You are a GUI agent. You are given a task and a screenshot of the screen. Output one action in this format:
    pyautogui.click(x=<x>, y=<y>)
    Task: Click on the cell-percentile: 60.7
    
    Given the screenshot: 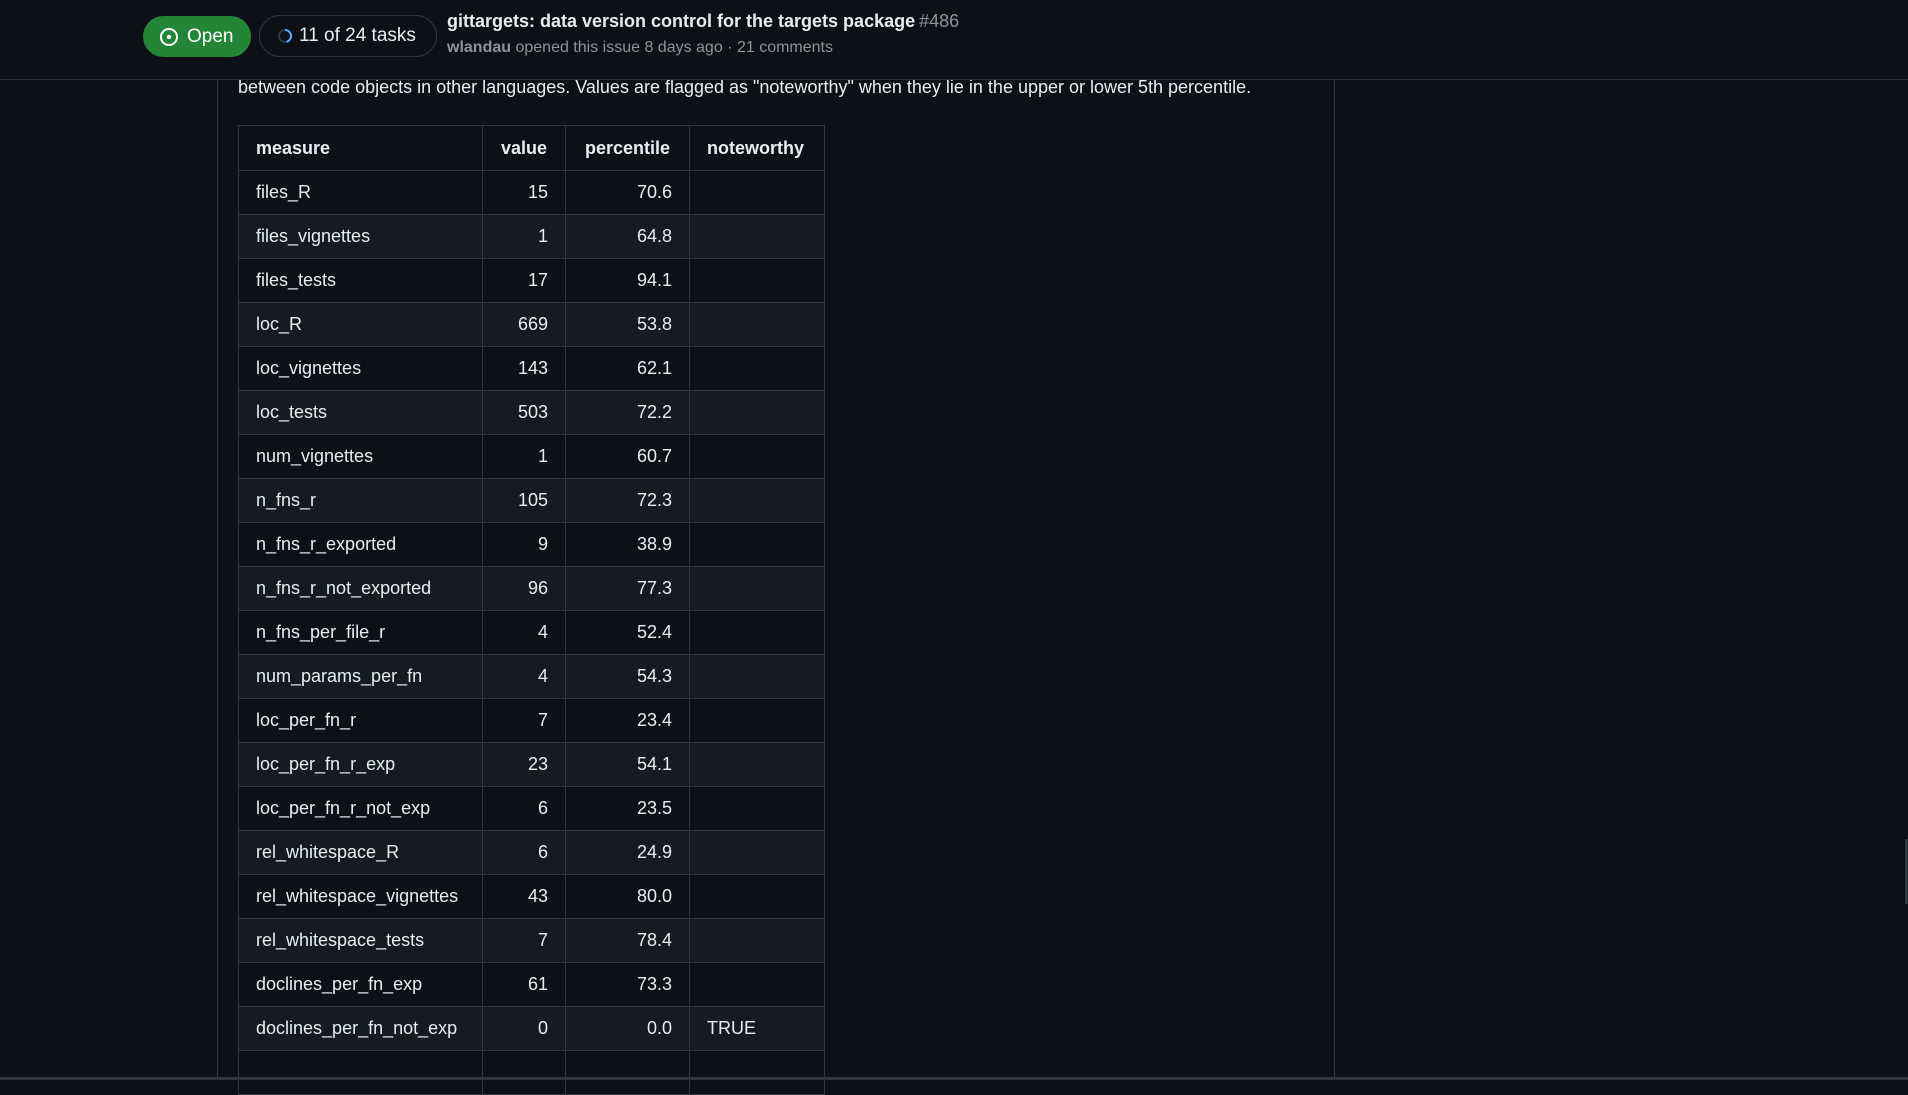 What is the action you would take?
    pyautogui.click(x=627, y=456)
    